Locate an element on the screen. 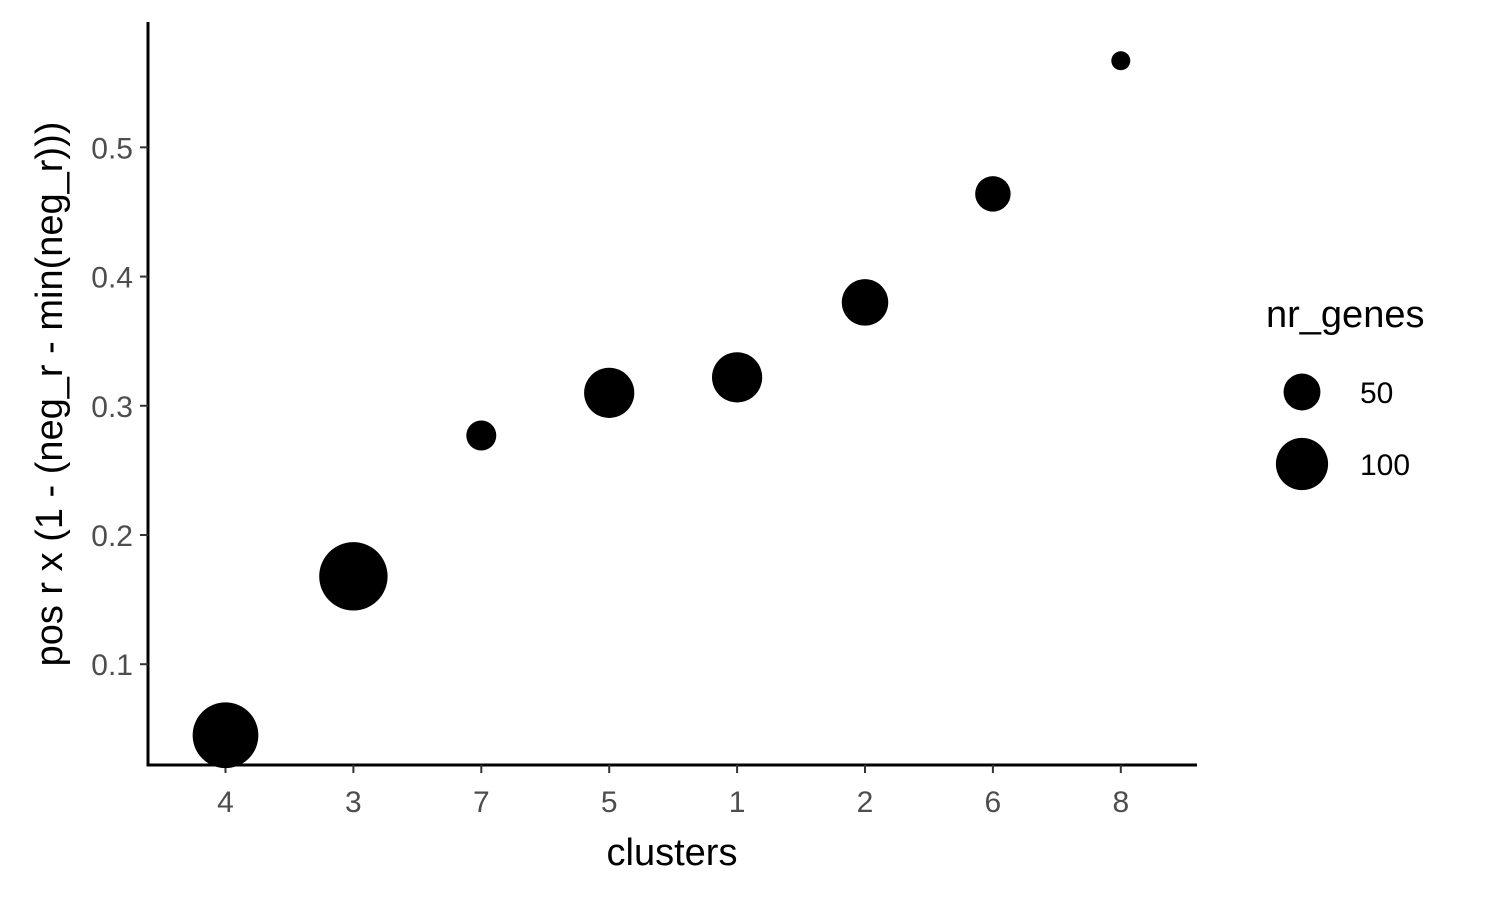 The width and height of the screenshot is (1500, 900). x-tick-label: 5 is located at coordinates (609, 802).